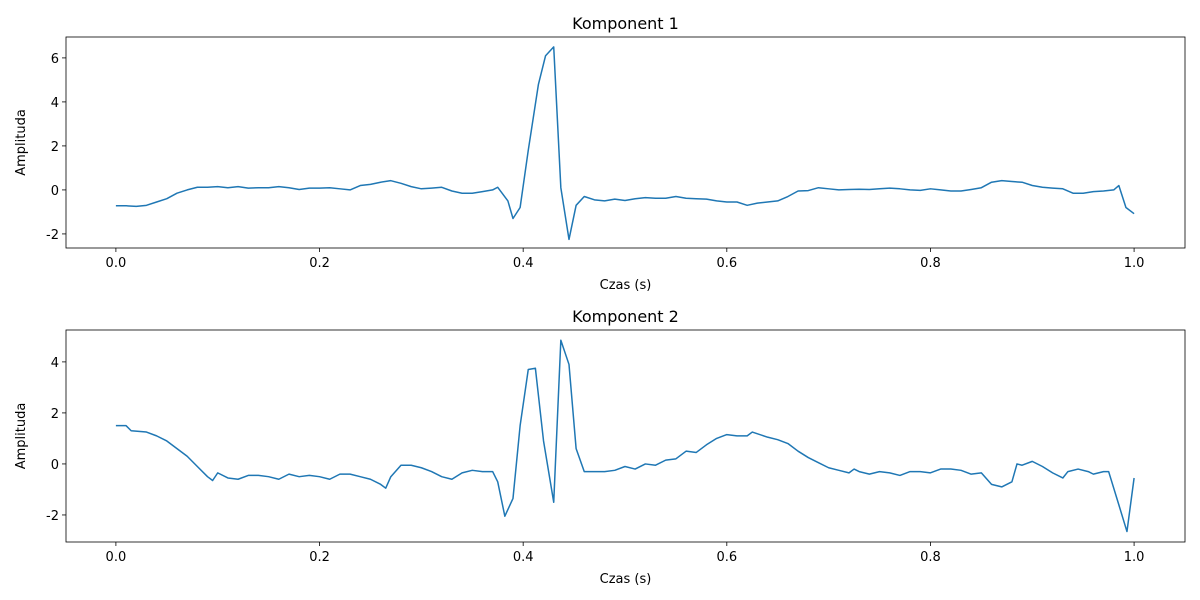 Image resolution: width=1200 pixels, height=600 pixels. What do you see at coordinates (625, 316) in the screenshot?
I see `chart-title: Komponent 2` at bounding box center [625, 316].